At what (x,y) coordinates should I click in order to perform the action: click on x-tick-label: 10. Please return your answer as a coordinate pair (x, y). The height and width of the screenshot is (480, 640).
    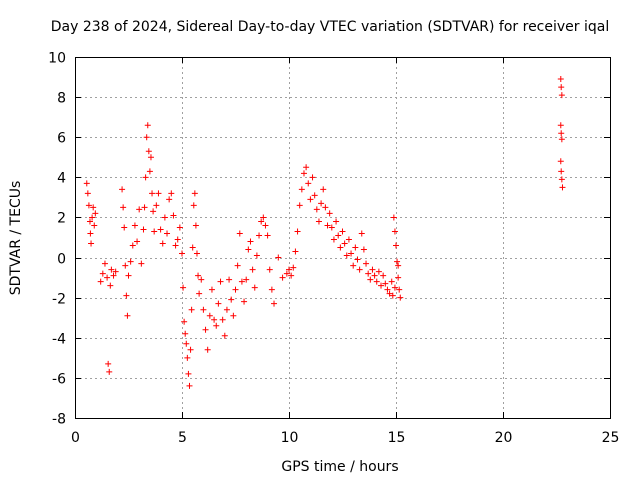
    Looking at the image, I should click on (290, 438).